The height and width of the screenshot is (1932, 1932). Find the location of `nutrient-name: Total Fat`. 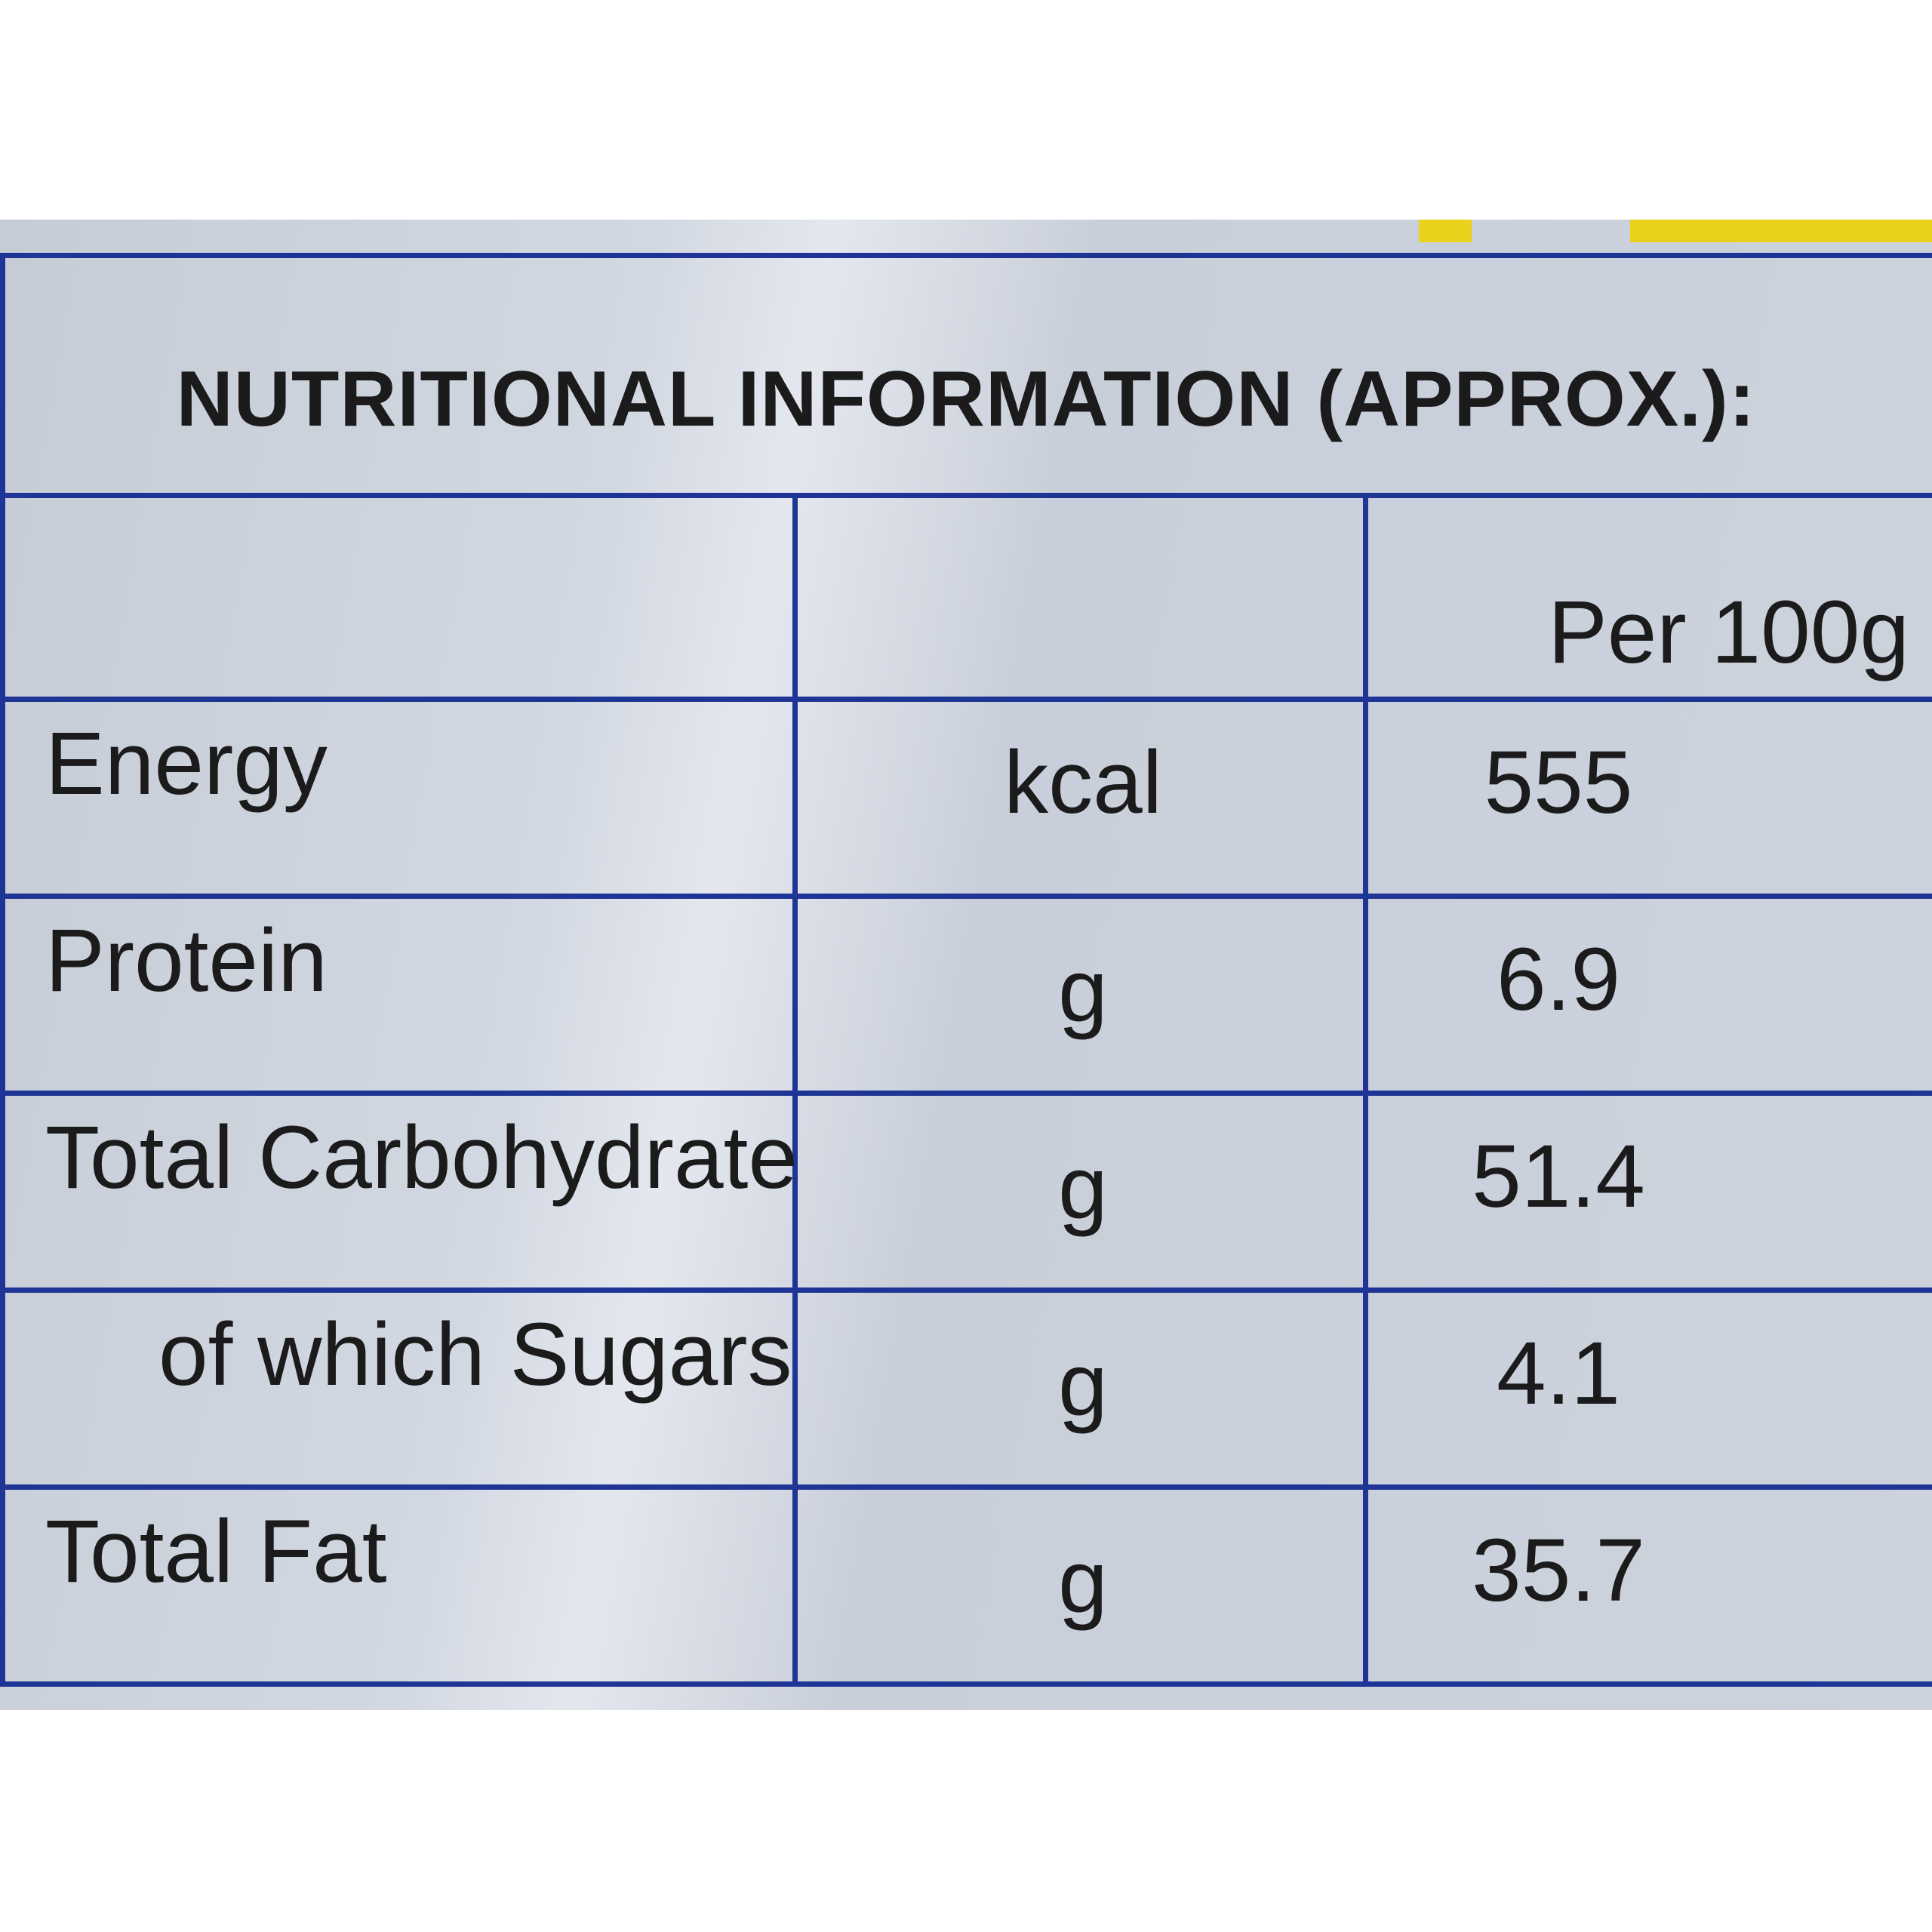

nutrient-name: Total Fat is located at coordinates (216, 1551).